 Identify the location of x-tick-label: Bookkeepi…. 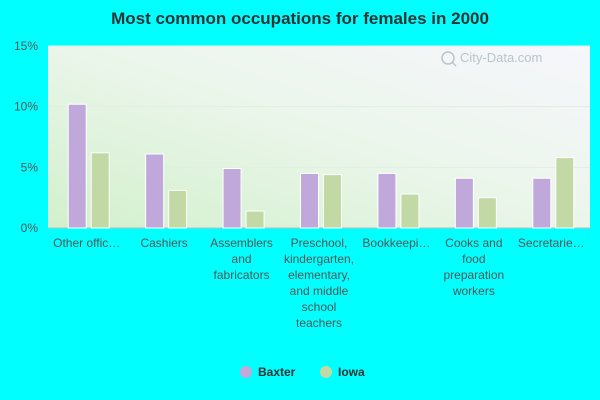
(396, 243).